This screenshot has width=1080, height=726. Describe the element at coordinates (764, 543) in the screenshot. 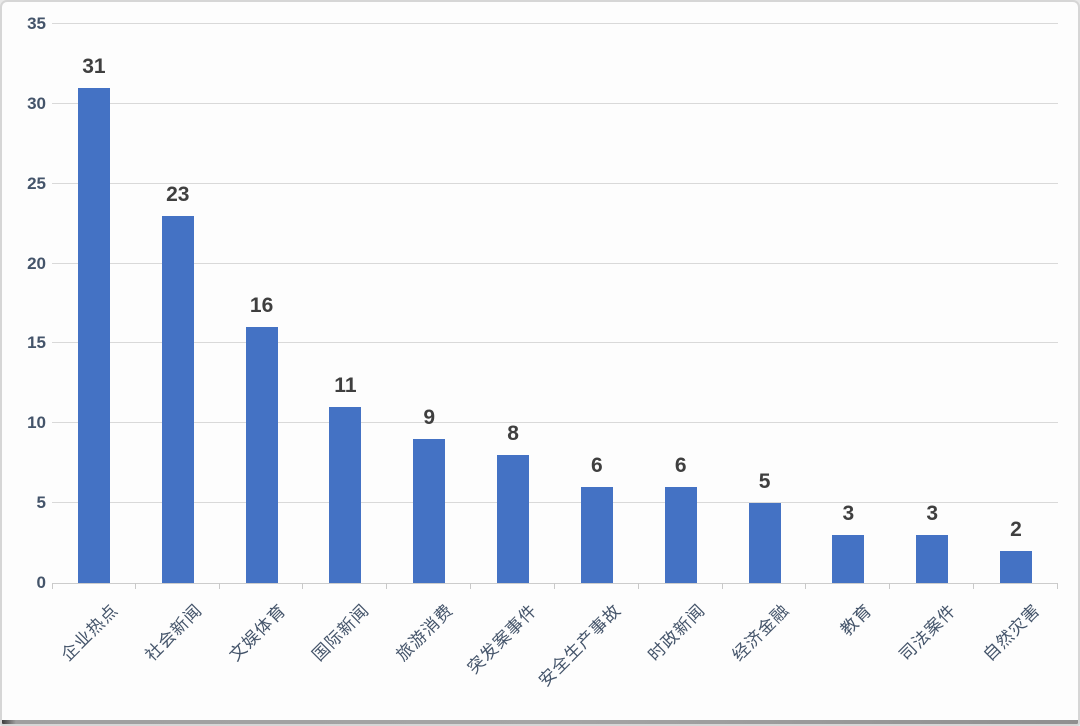

I see `bar-经济金融` at that location.